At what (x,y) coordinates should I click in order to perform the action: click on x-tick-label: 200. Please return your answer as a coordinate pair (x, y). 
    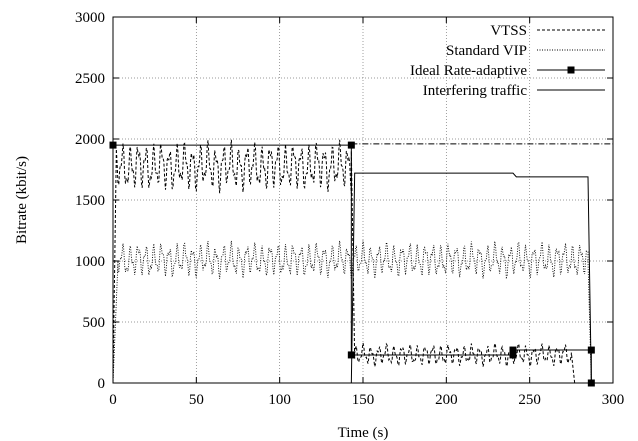
    Looking at the image, I should click on (446, 400).